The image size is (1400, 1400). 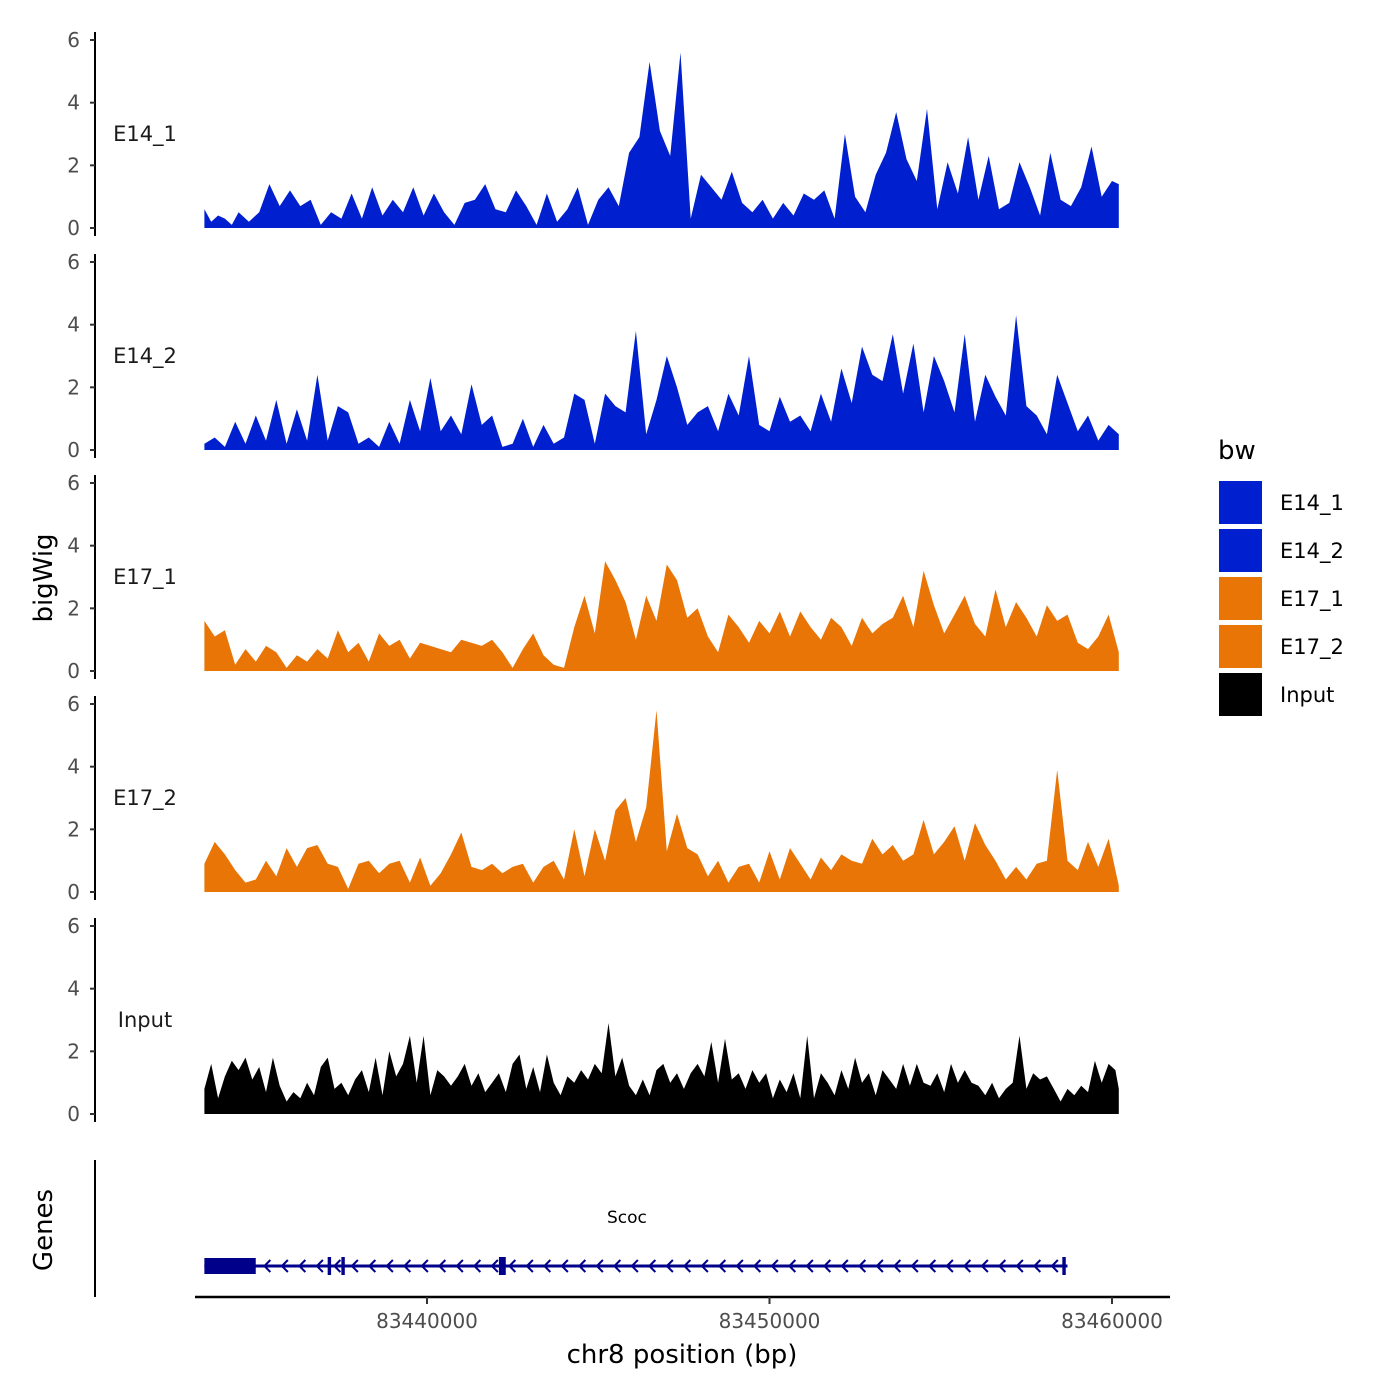 I want to click on legend: bw E14_1 E14_2 E17_1 E17_2 Input, so click(x=1280, y=577).